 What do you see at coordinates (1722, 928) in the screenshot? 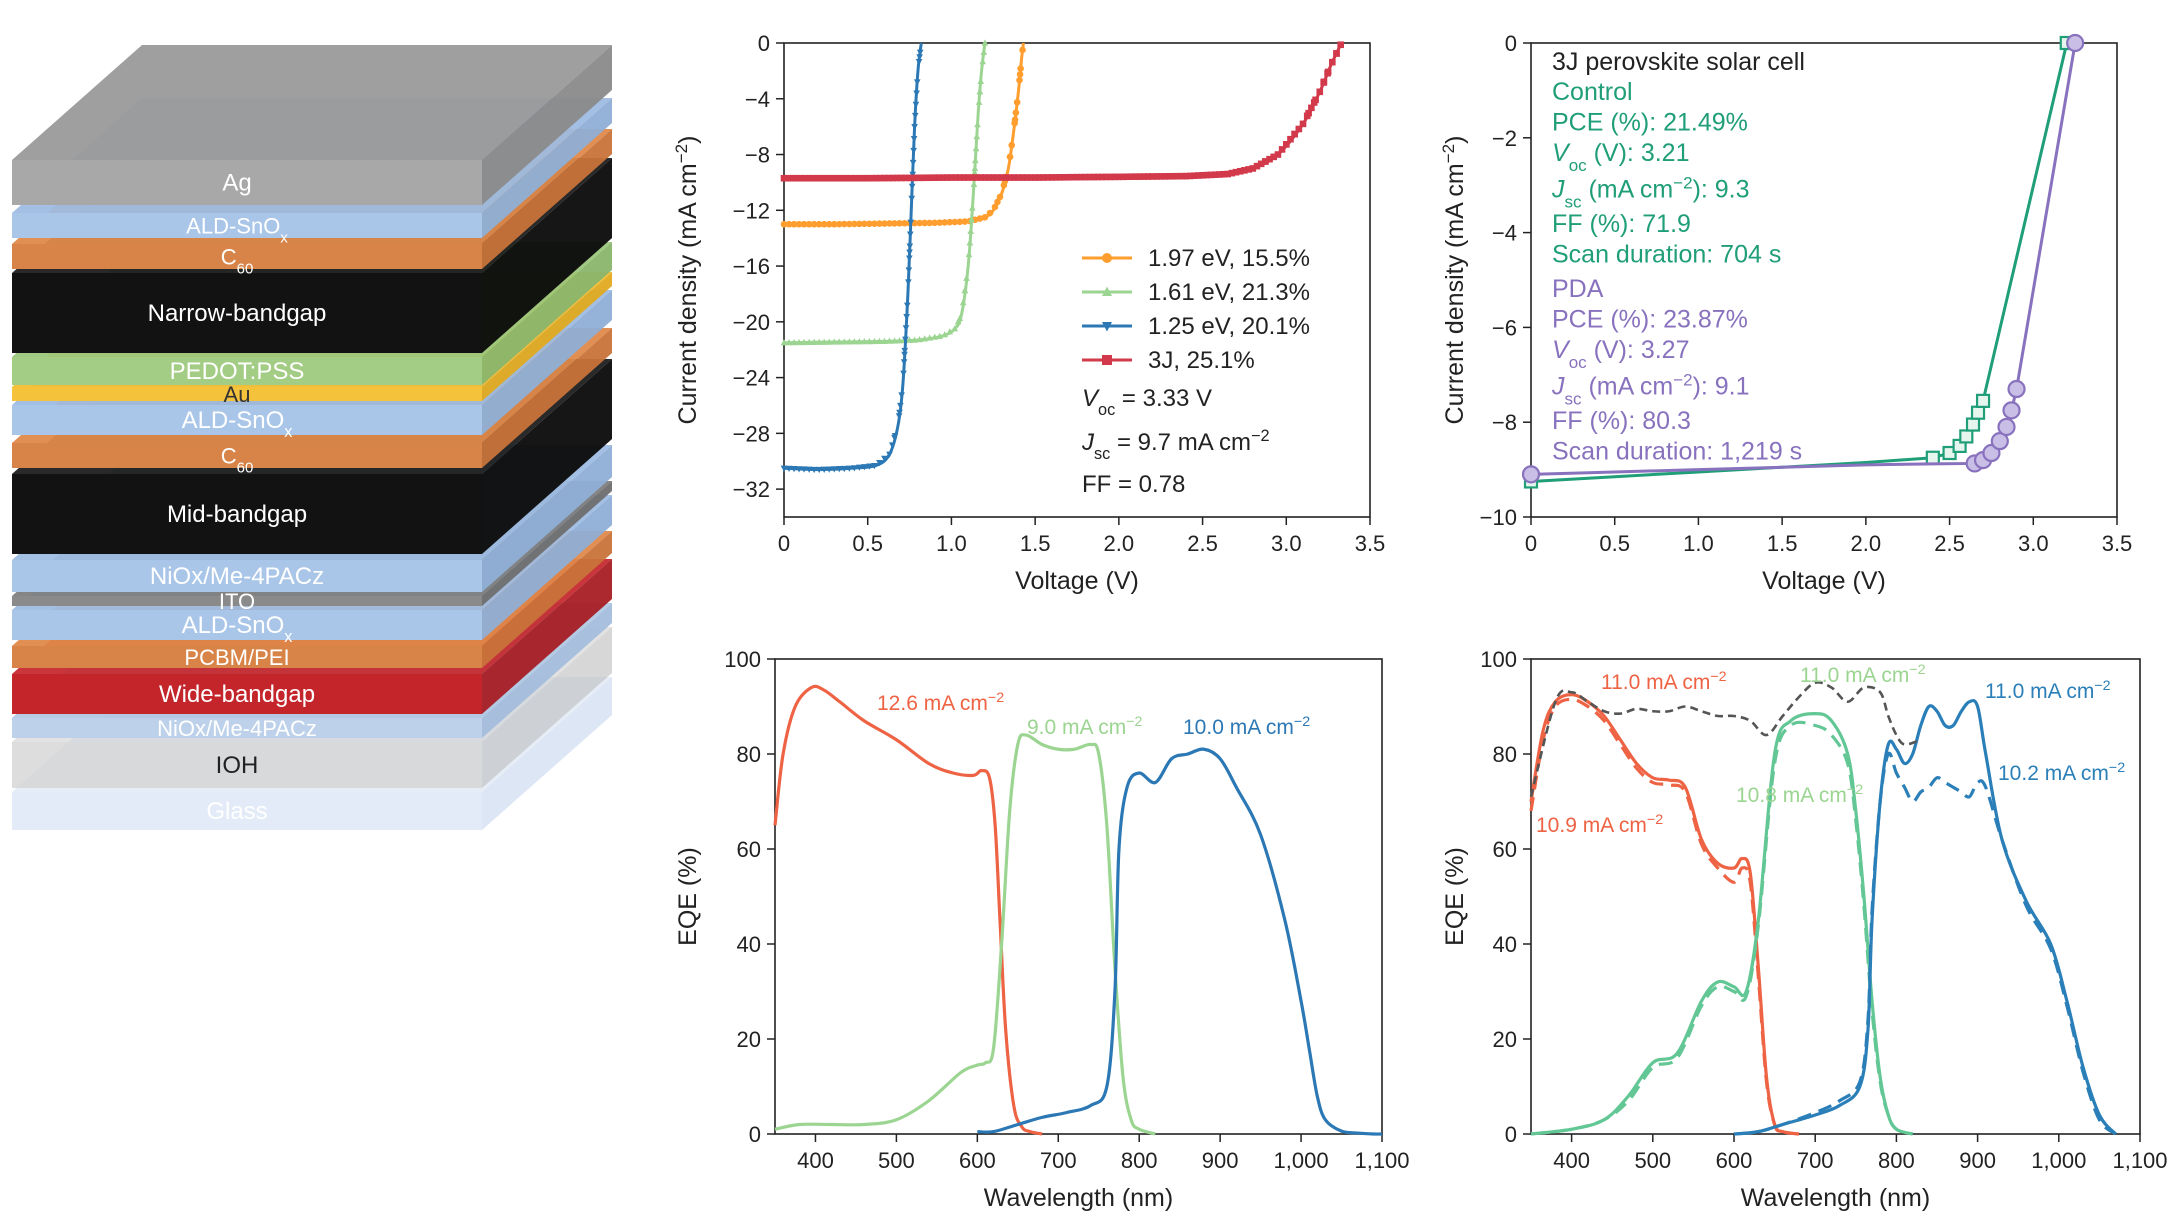
I see `eqe-middle-dashed-curve` at bounding box center [1722, 928].